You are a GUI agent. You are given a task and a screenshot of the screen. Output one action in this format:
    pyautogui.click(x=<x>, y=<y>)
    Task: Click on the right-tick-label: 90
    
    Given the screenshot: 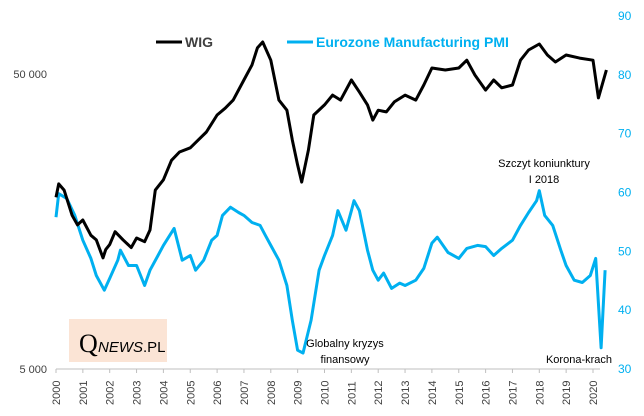 What is the action you would take?
    pyautogui.click(x=625, y=16)
    